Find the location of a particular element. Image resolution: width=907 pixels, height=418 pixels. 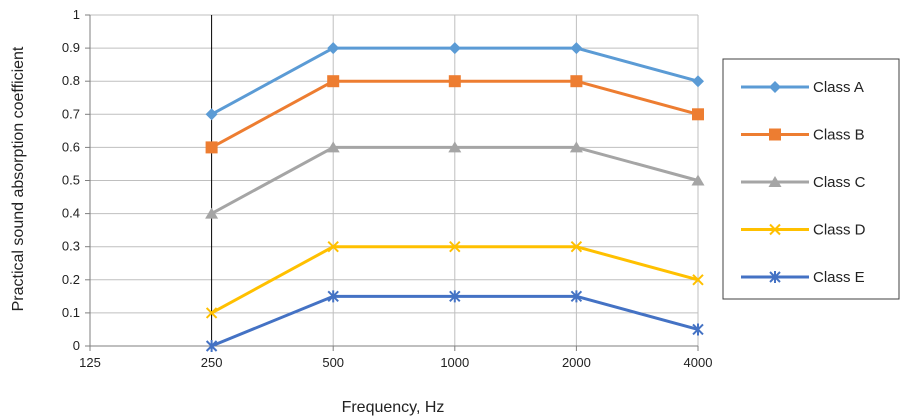

legend-label: Class B is located at coordinates (839, 135).